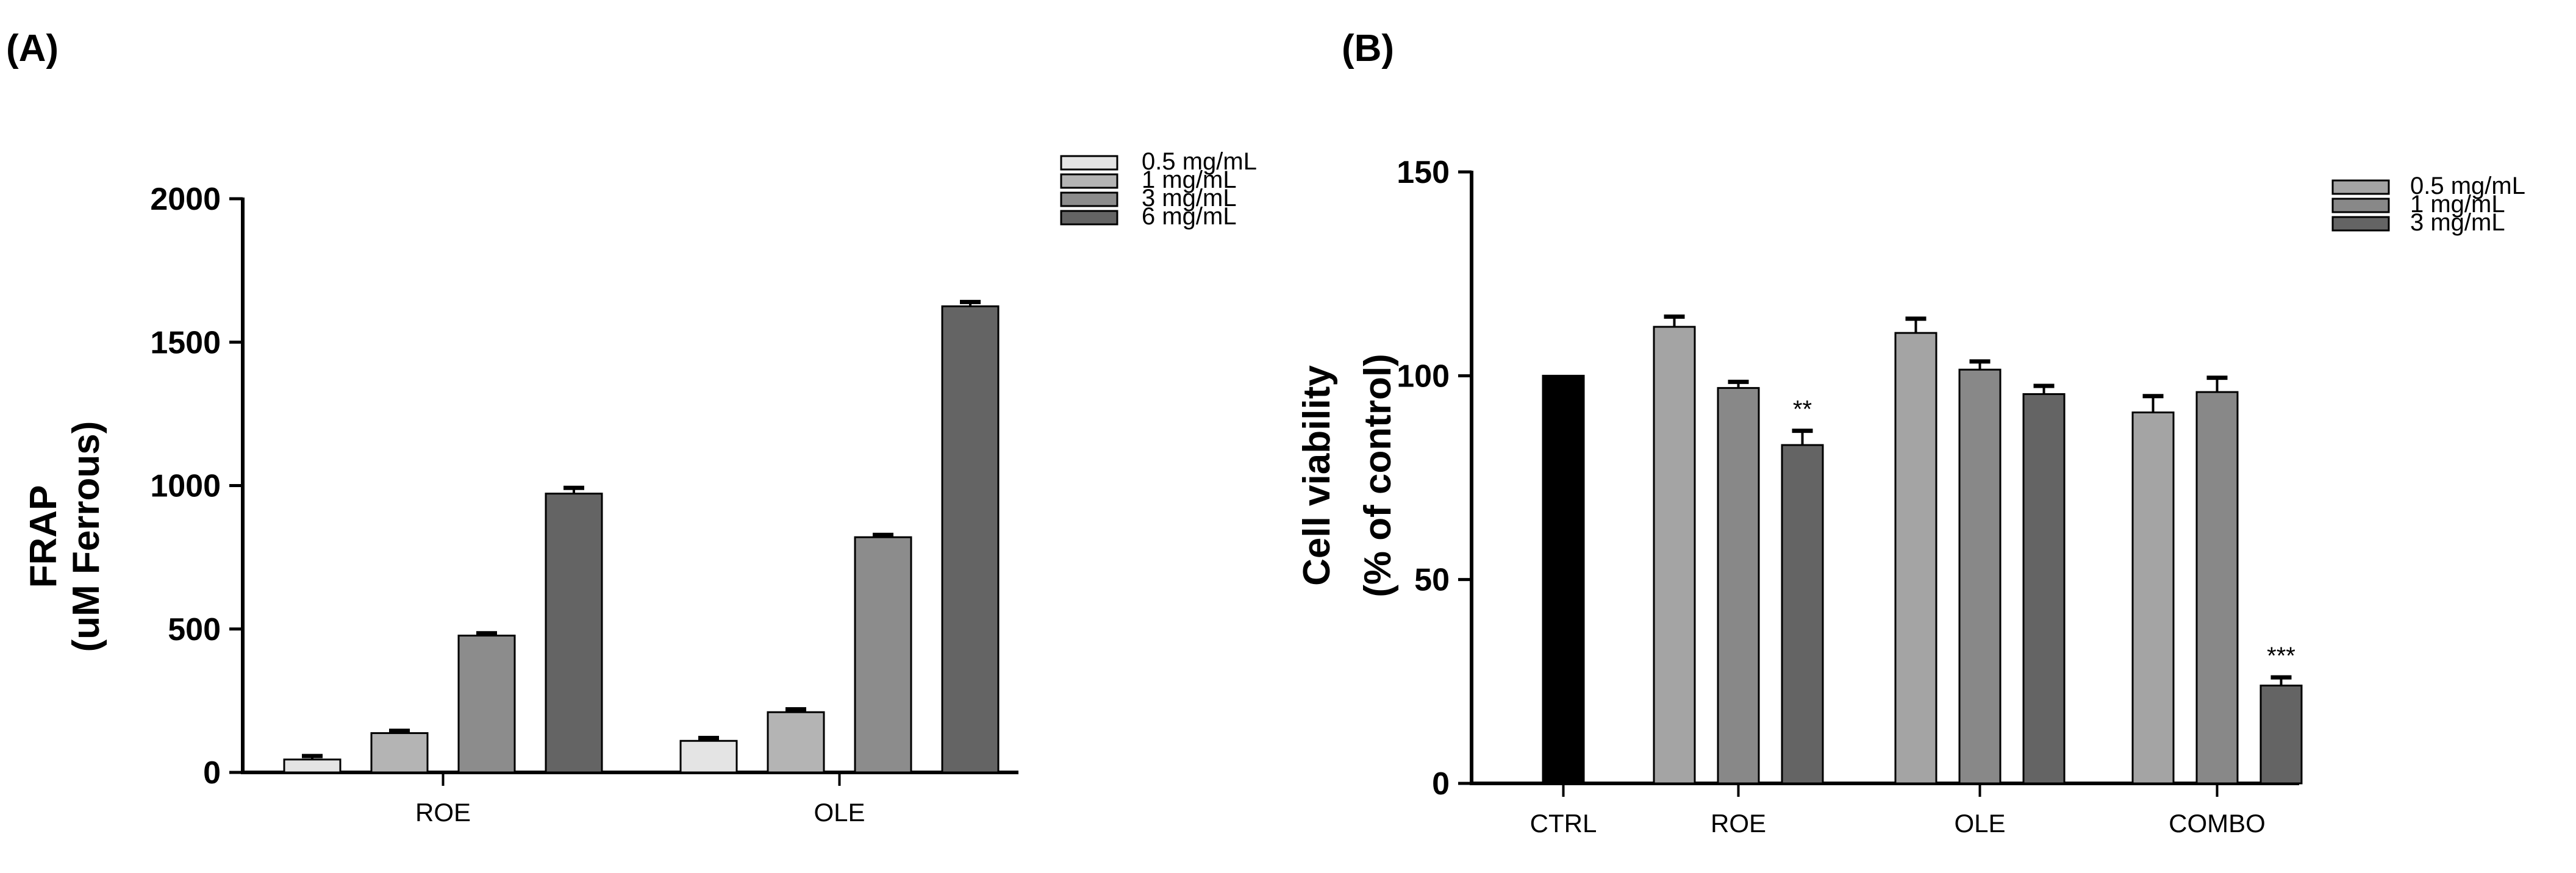 This screenshot has width=2576, height=873. What do you see at coordinates (2217, 823) in the screenshot?
I see `panel-b-category-label: COMBO` at bounding box center [2217, 823].